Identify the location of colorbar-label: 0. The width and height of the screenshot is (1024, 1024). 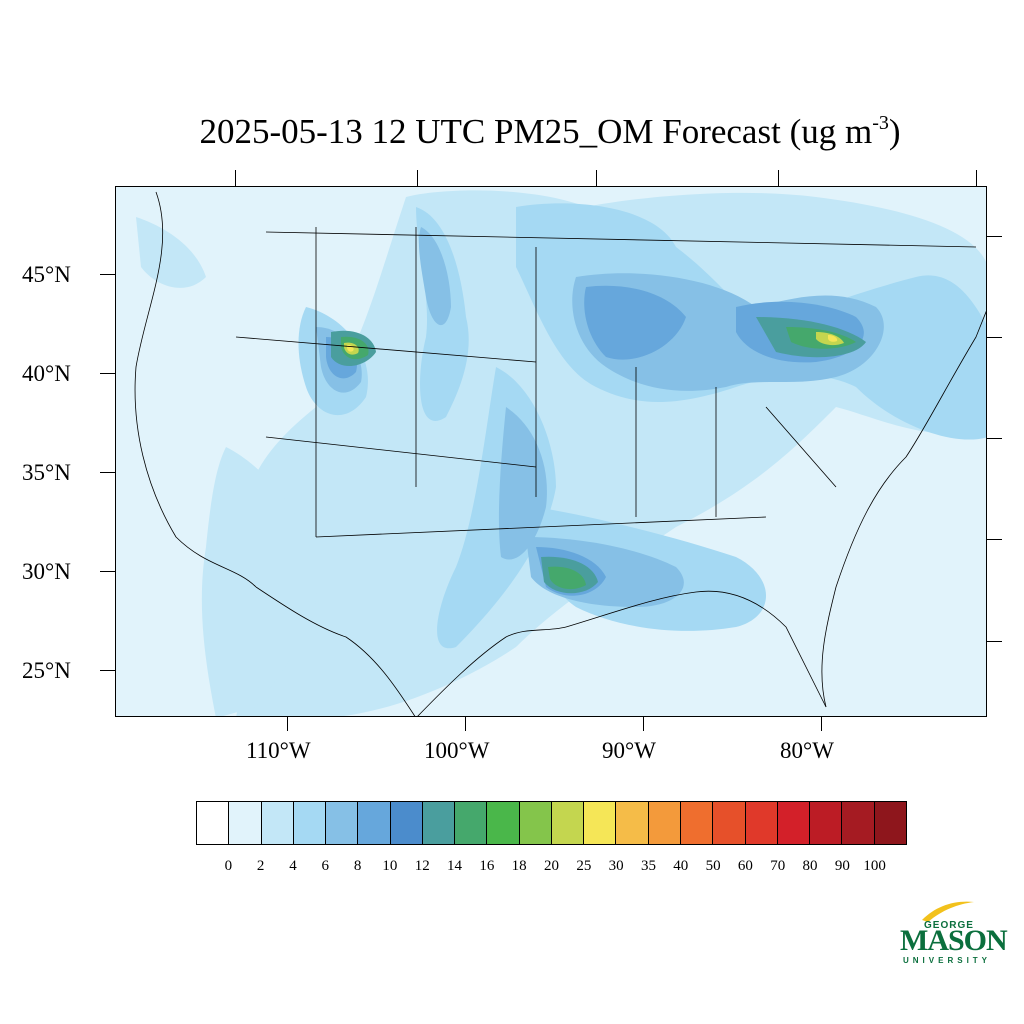
(228, 866).